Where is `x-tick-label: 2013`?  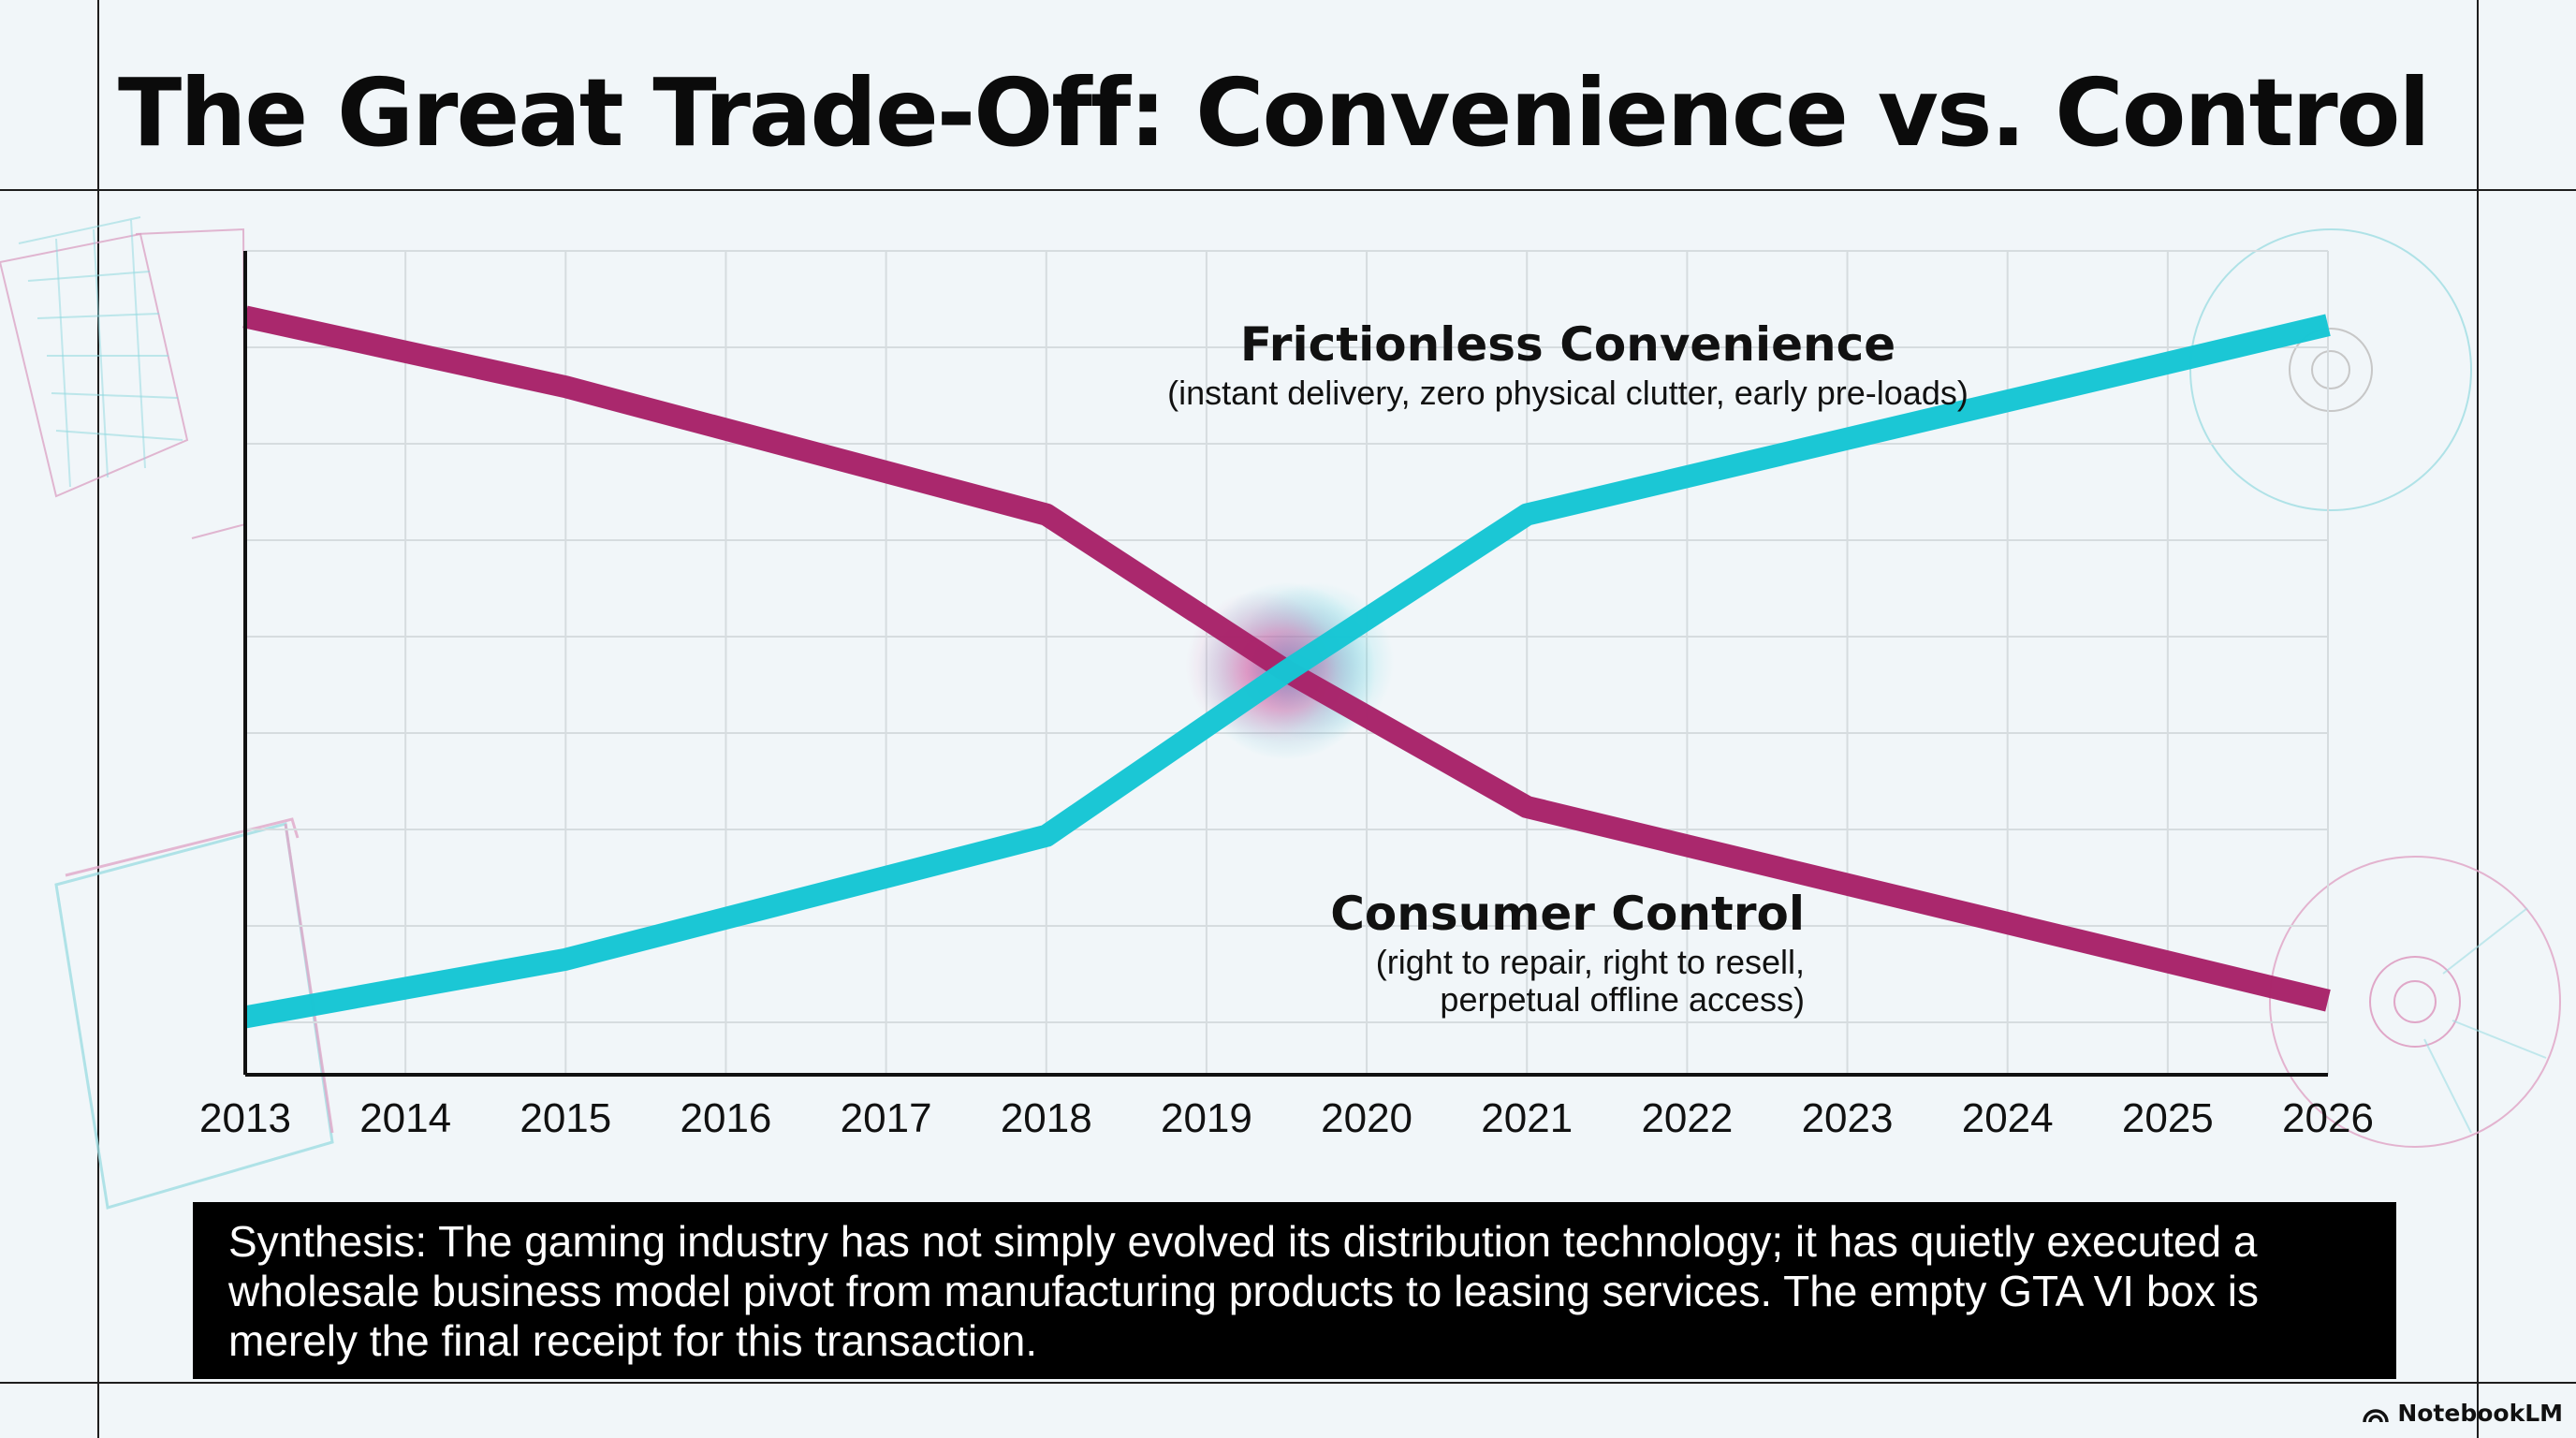
x-tick-label: 2013 is located at coordinates (245, 1118).